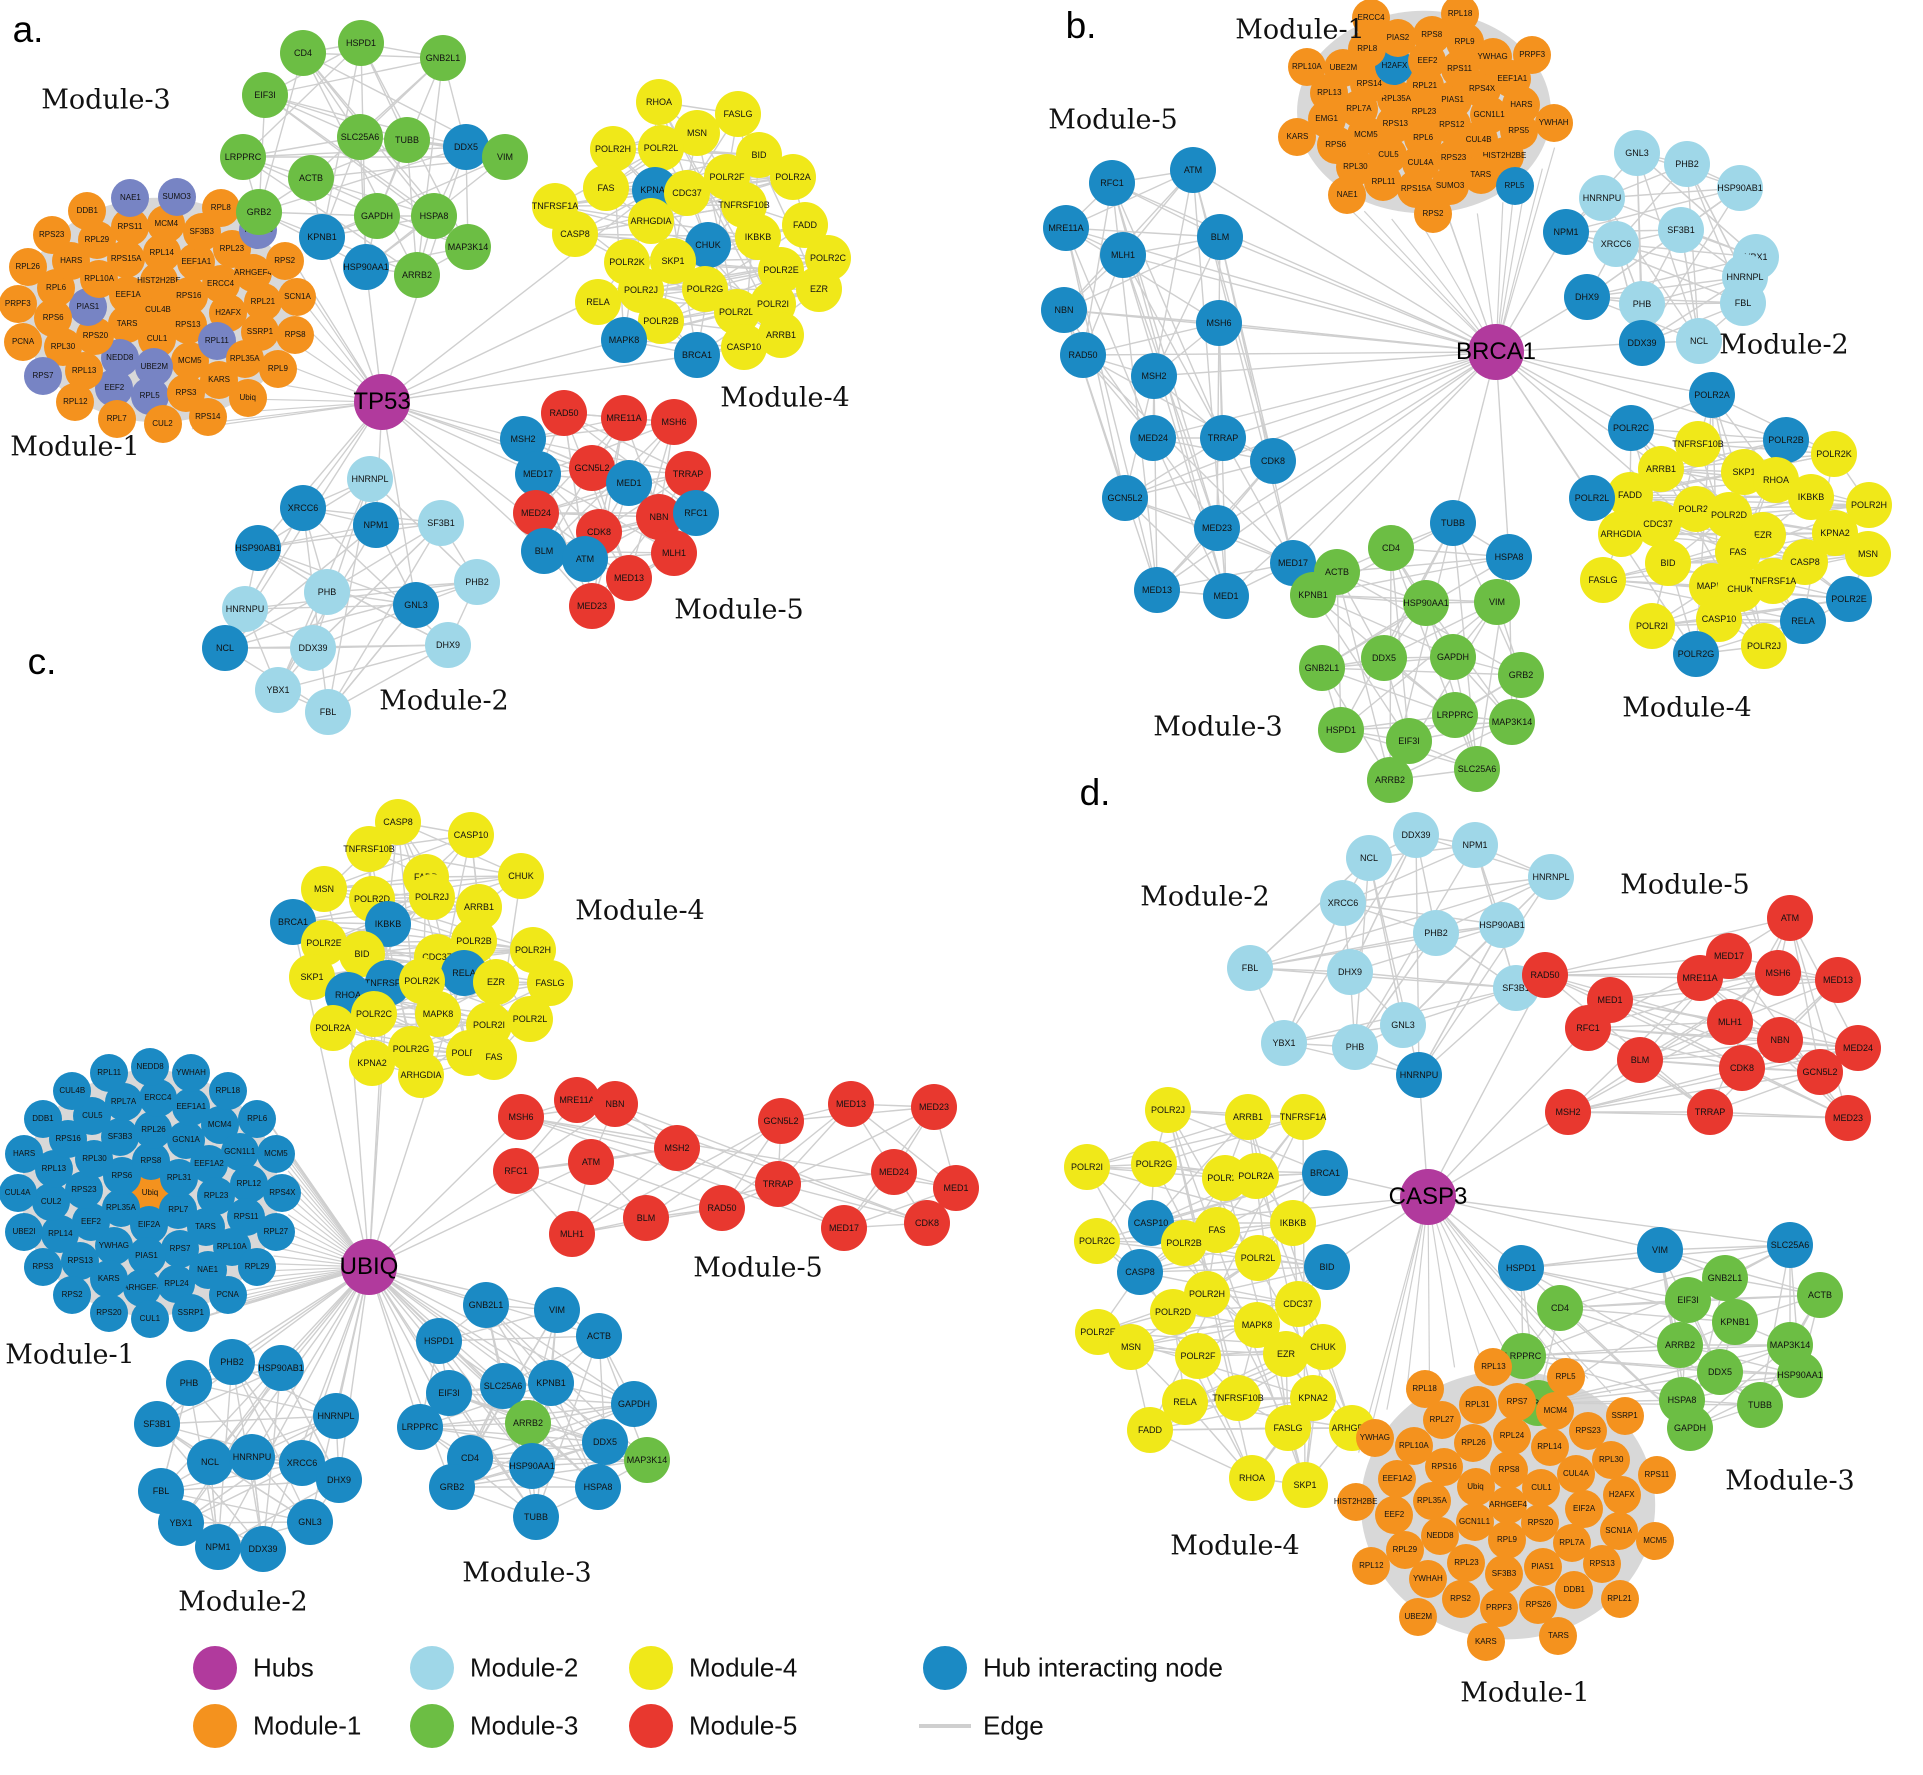 The width and height of the screenshot is (1923, 1775). What do you see at coordinates (72, 1090) in the screenshot?
I see `node-CUL4B: CUL4B` at bounding box center [72, 1090].